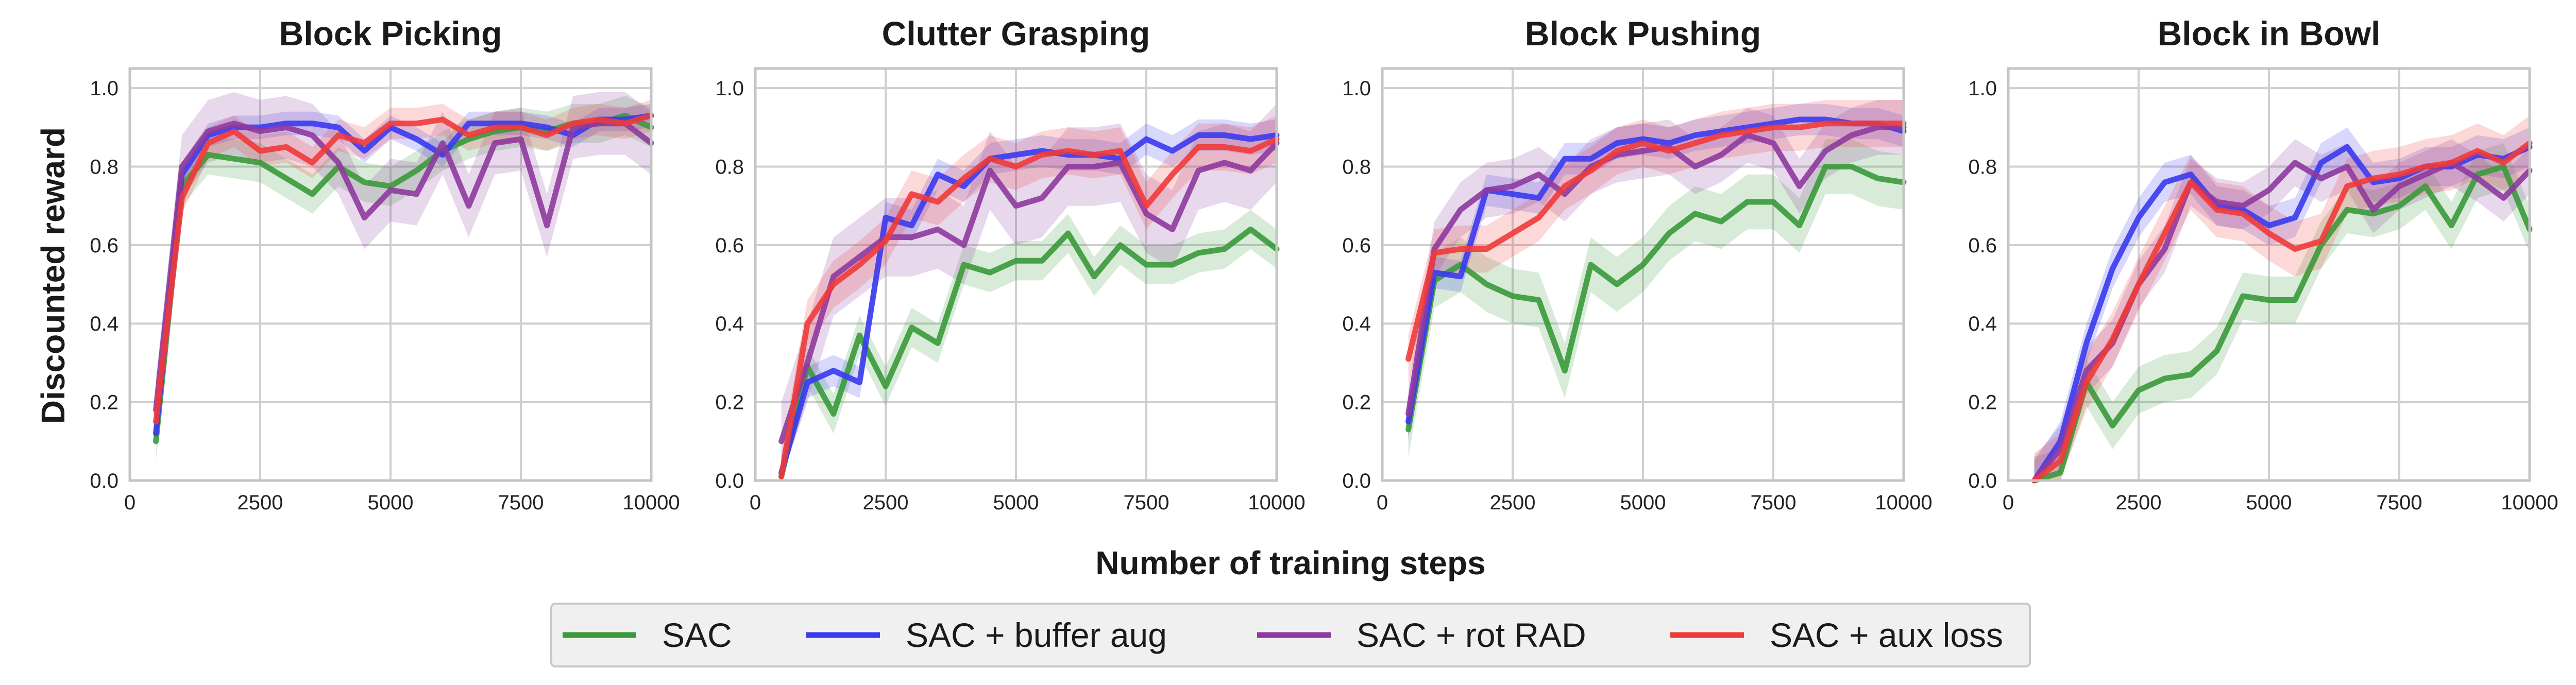 Image resolution: width=2576 pixels, height=685 pixels. I want to click on legend-item-sac: SAC, so click(647, 635).